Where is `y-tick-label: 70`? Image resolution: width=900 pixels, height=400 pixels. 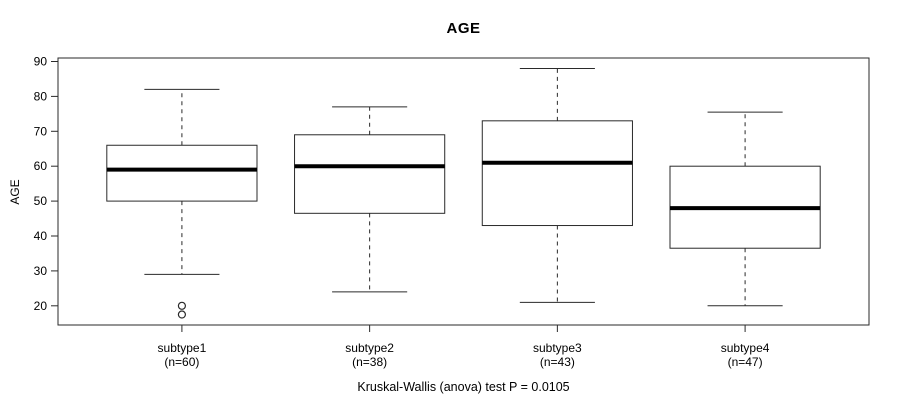 y-tick-label: 70 is located at coordinates (41, 131).